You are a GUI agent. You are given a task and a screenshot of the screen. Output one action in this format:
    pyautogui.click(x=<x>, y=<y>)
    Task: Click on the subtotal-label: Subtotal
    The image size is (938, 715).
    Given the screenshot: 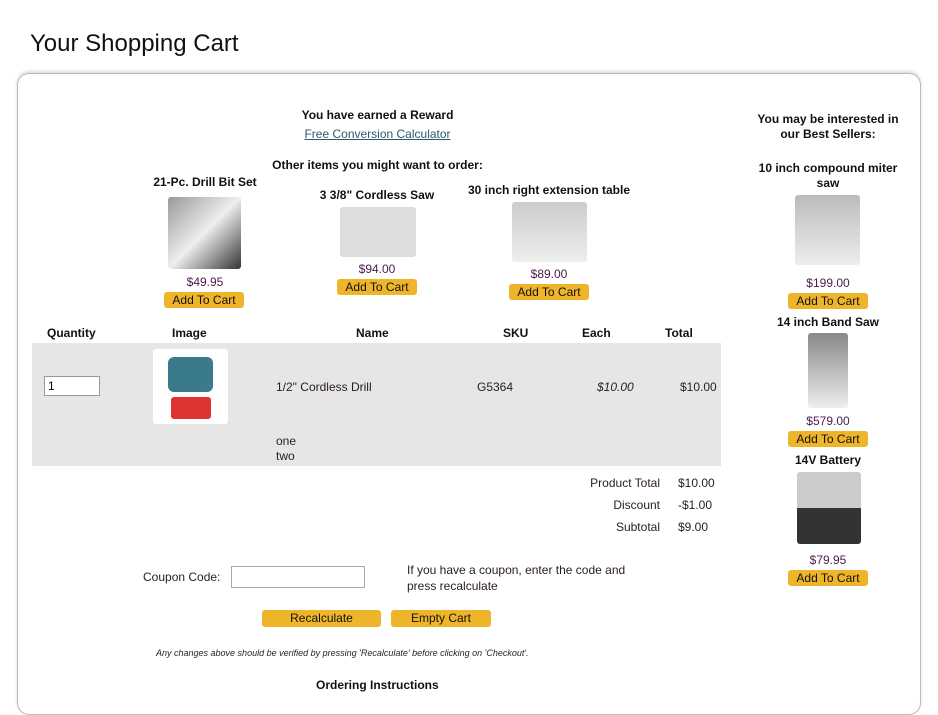 What is the action you would take?
    pyautogui.click(x=637, y=527)
    